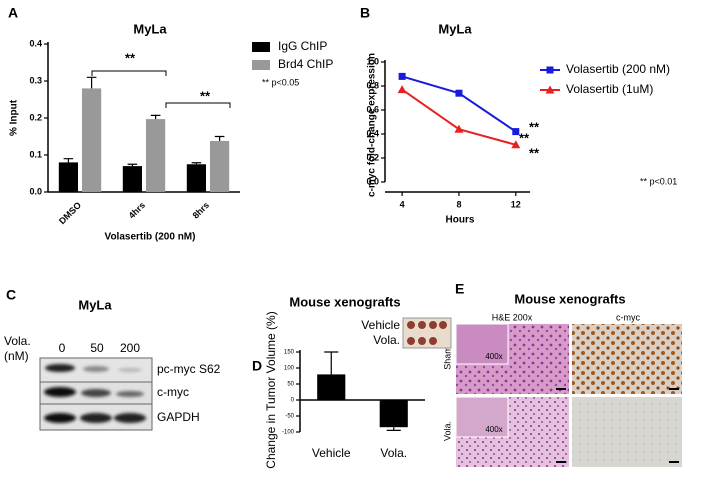  What do you see at coordinates (386, 340) in the screenshot?
I see `inset-label: Vola.` at bounding box center [386, 340].